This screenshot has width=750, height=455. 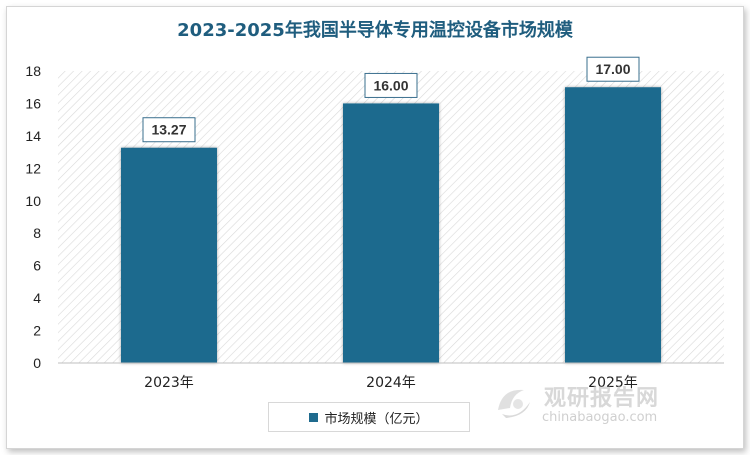 I want to click on chart-title: 2023-2025年我国半导体专用温控设备市场规模, so click(x=375, y=30).